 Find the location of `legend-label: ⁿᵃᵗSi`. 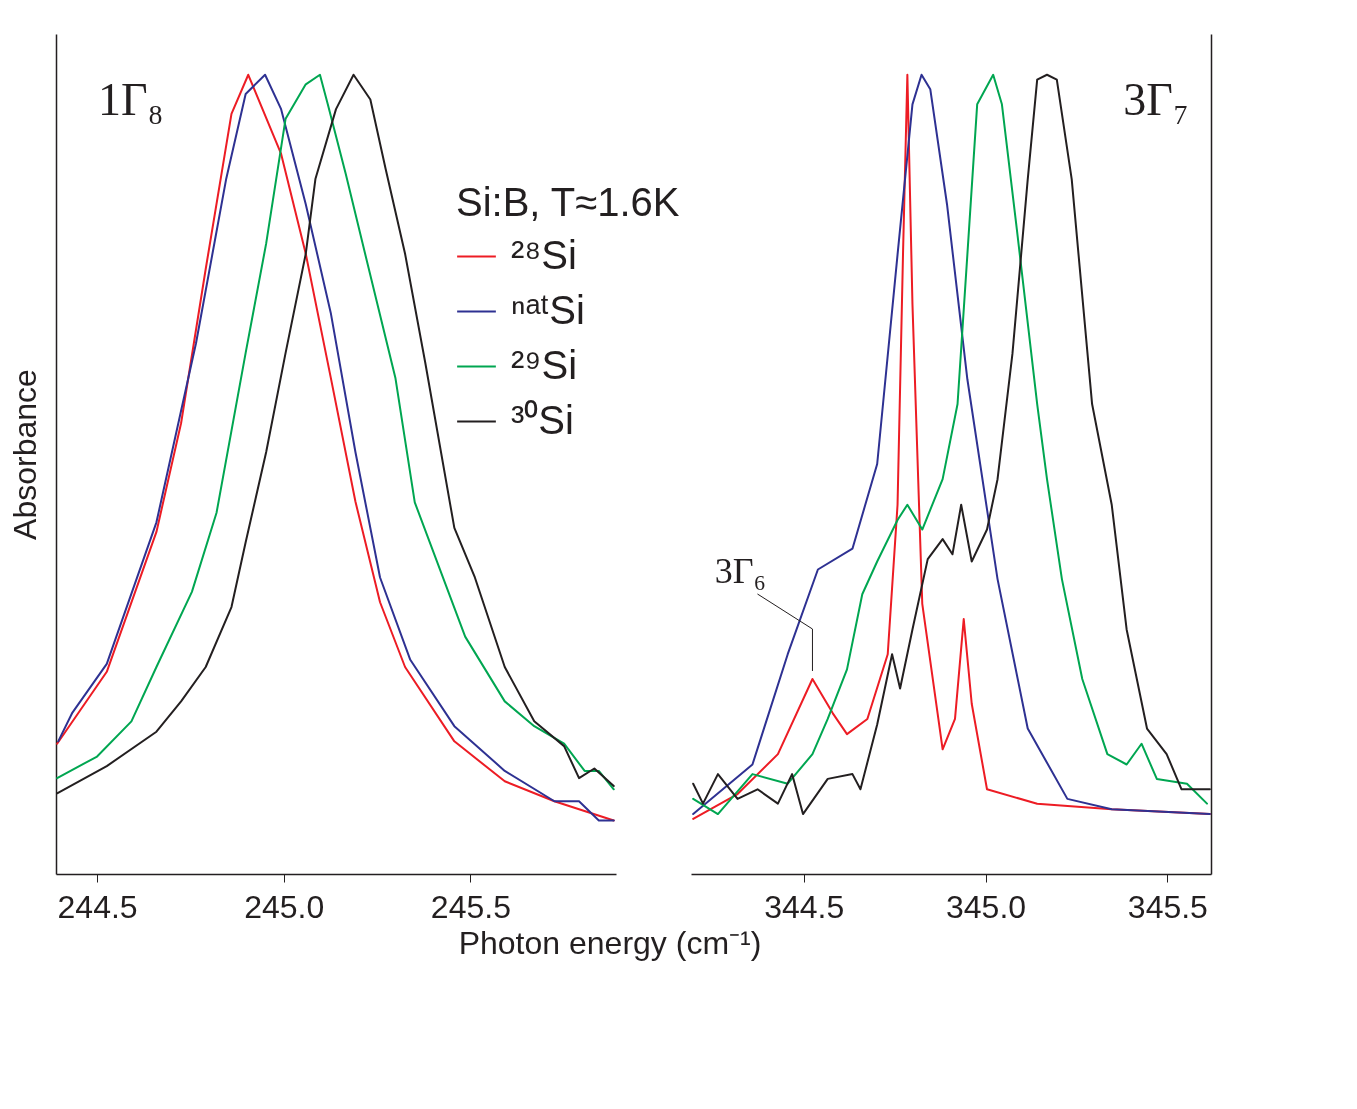

legend-label: ⁿᵃᵗSi is located at coordinates (548, 309).